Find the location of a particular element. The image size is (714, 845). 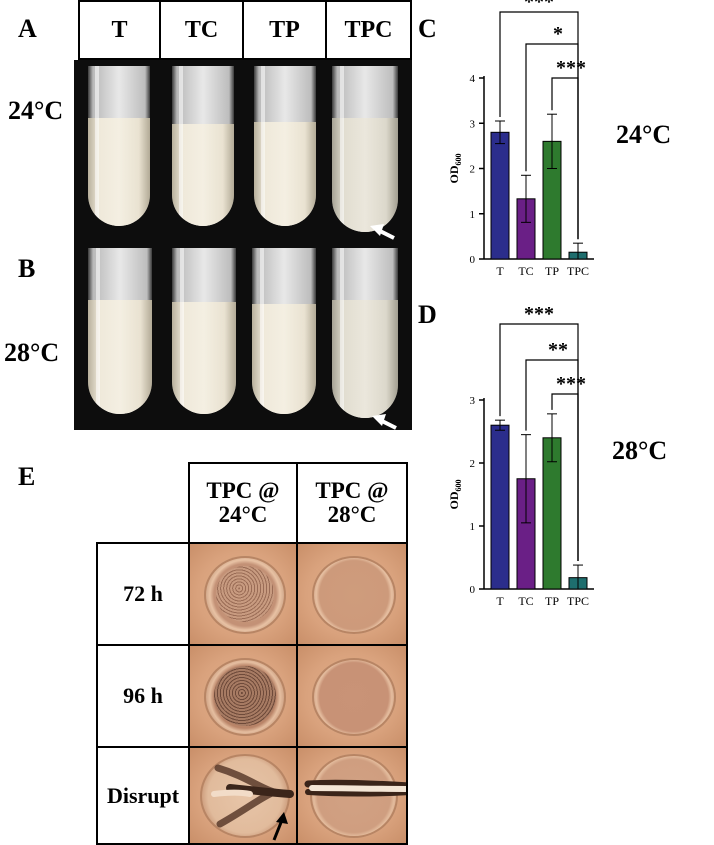

well-image-28c-72h is located at coordinates (352, 594).